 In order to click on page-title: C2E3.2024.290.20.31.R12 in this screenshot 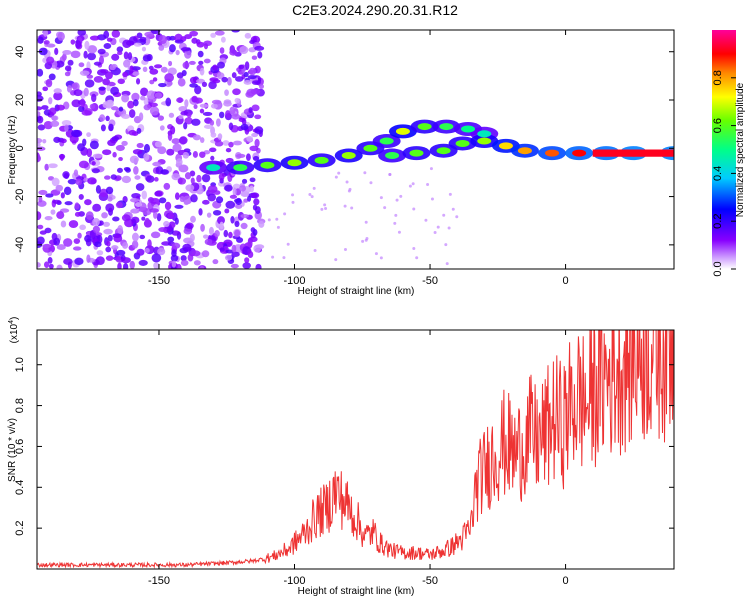, I will do `click(375, 10)`.